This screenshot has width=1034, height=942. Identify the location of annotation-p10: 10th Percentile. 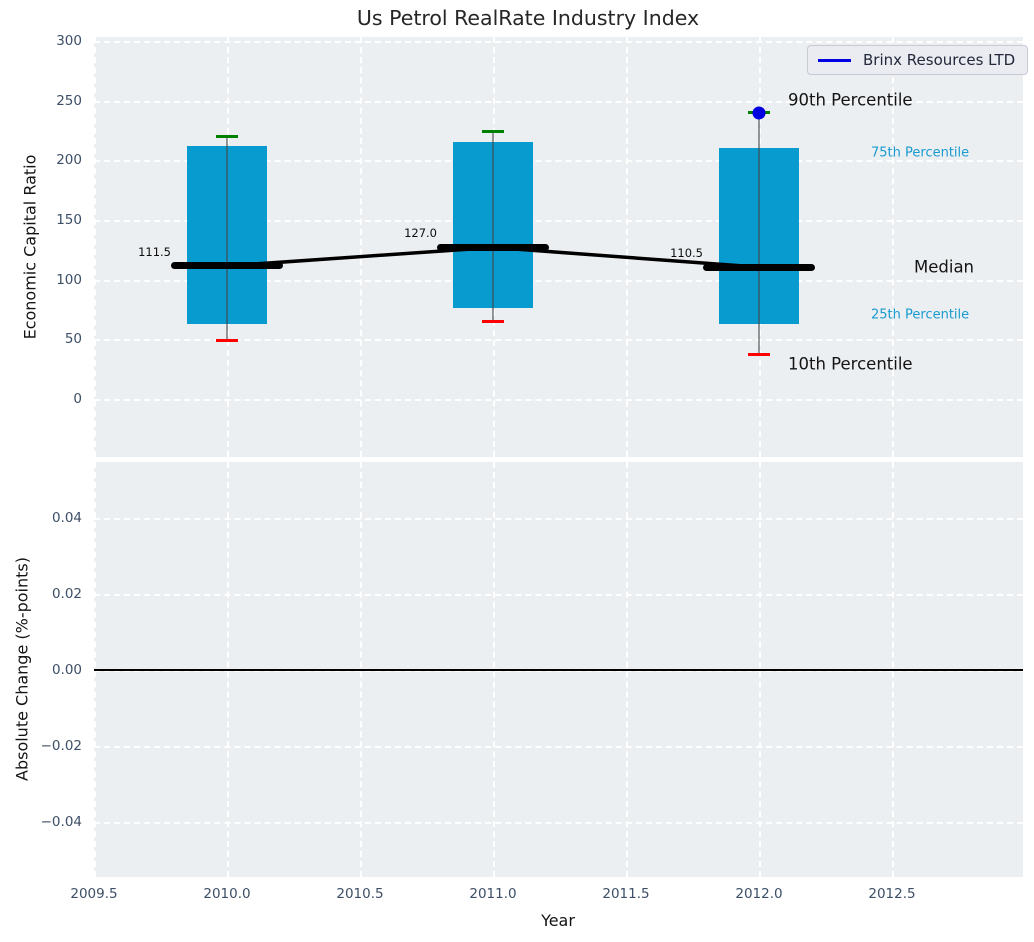
(850, 364).